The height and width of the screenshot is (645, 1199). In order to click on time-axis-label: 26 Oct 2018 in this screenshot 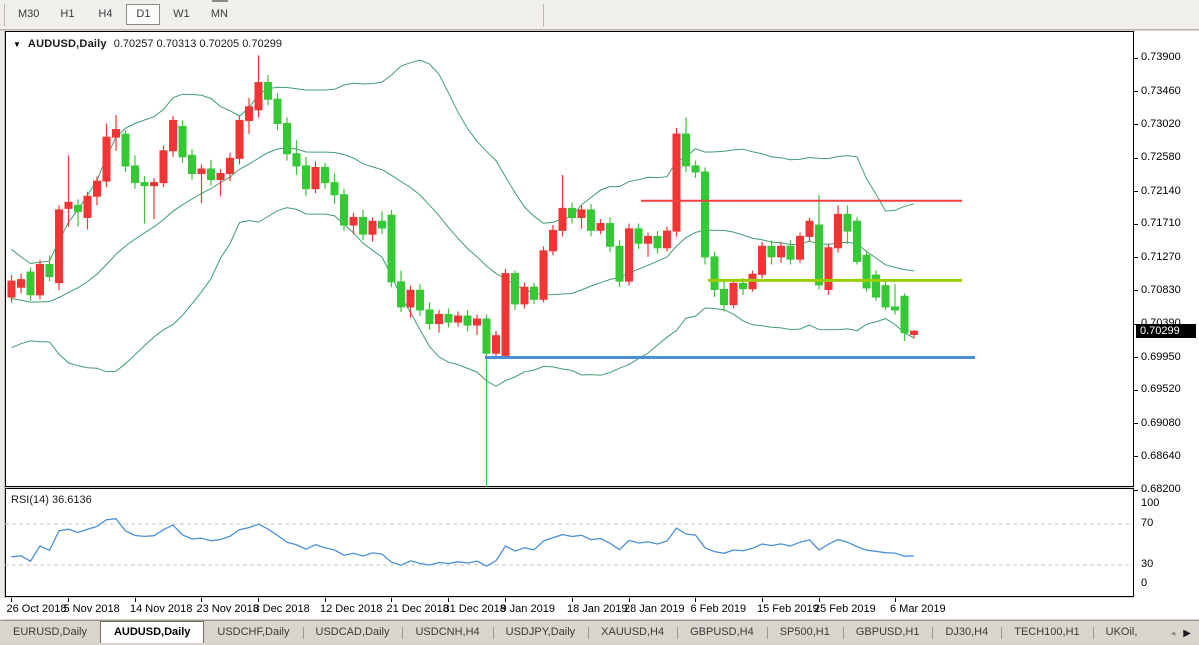, I will do `click(36, 609)`.